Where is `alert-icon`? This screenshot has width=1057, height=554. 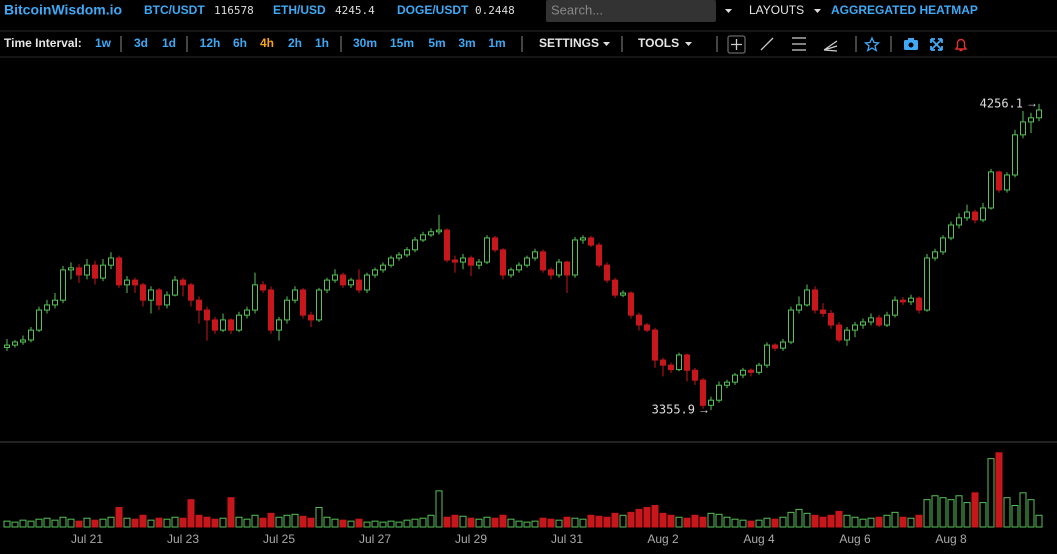
alert-icon is located at coordinates (961, 45).